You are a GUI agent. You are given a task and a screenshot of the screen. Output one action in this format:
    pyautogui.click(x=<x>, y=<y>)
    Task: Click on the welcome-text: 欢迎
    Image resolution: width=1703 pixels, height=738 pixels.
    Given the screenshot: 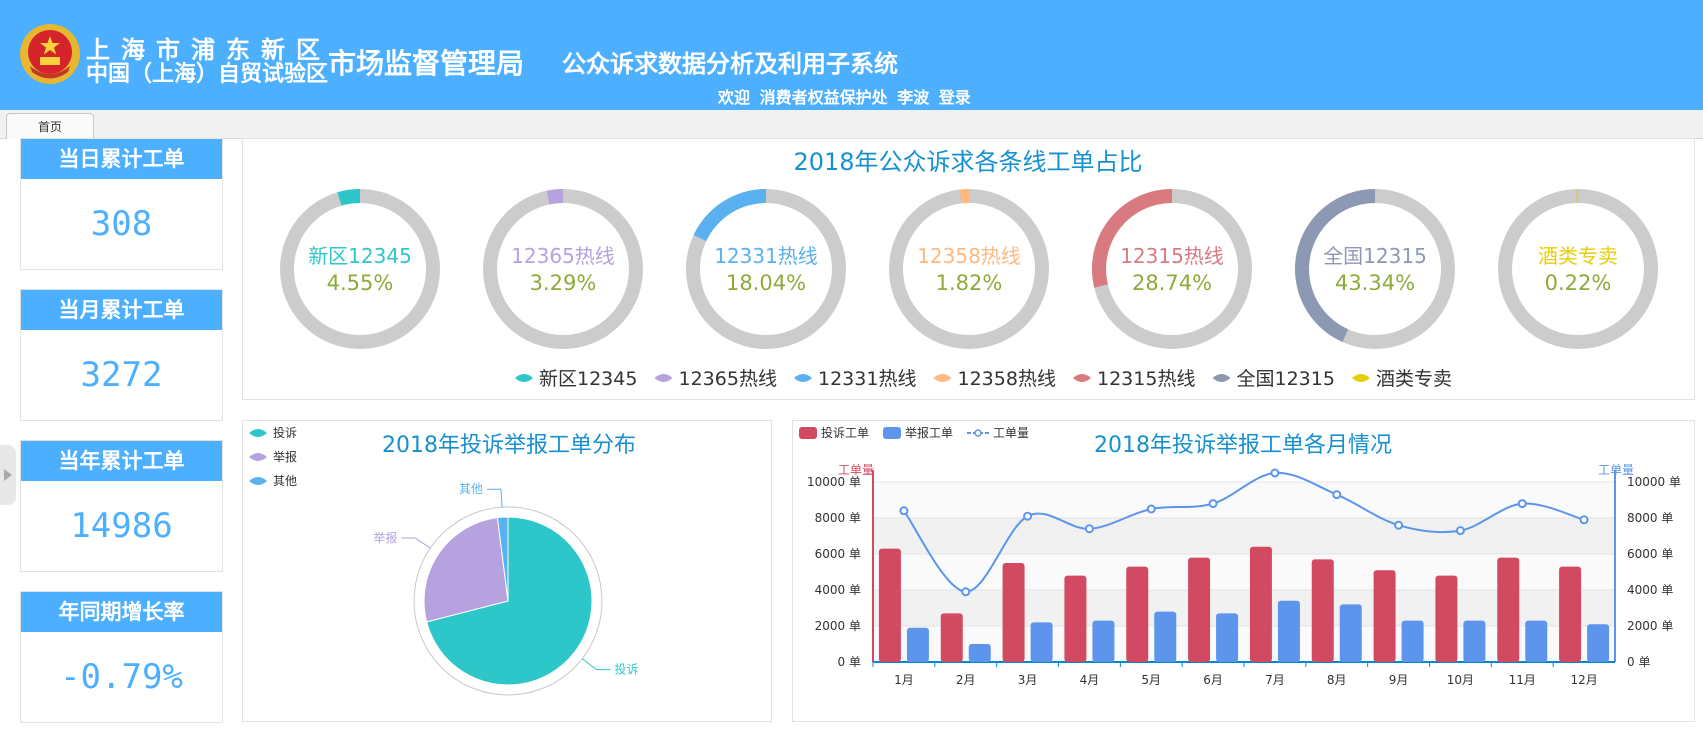 What is the action you would take?
    pyautogui.click(x=734, y=97)
    